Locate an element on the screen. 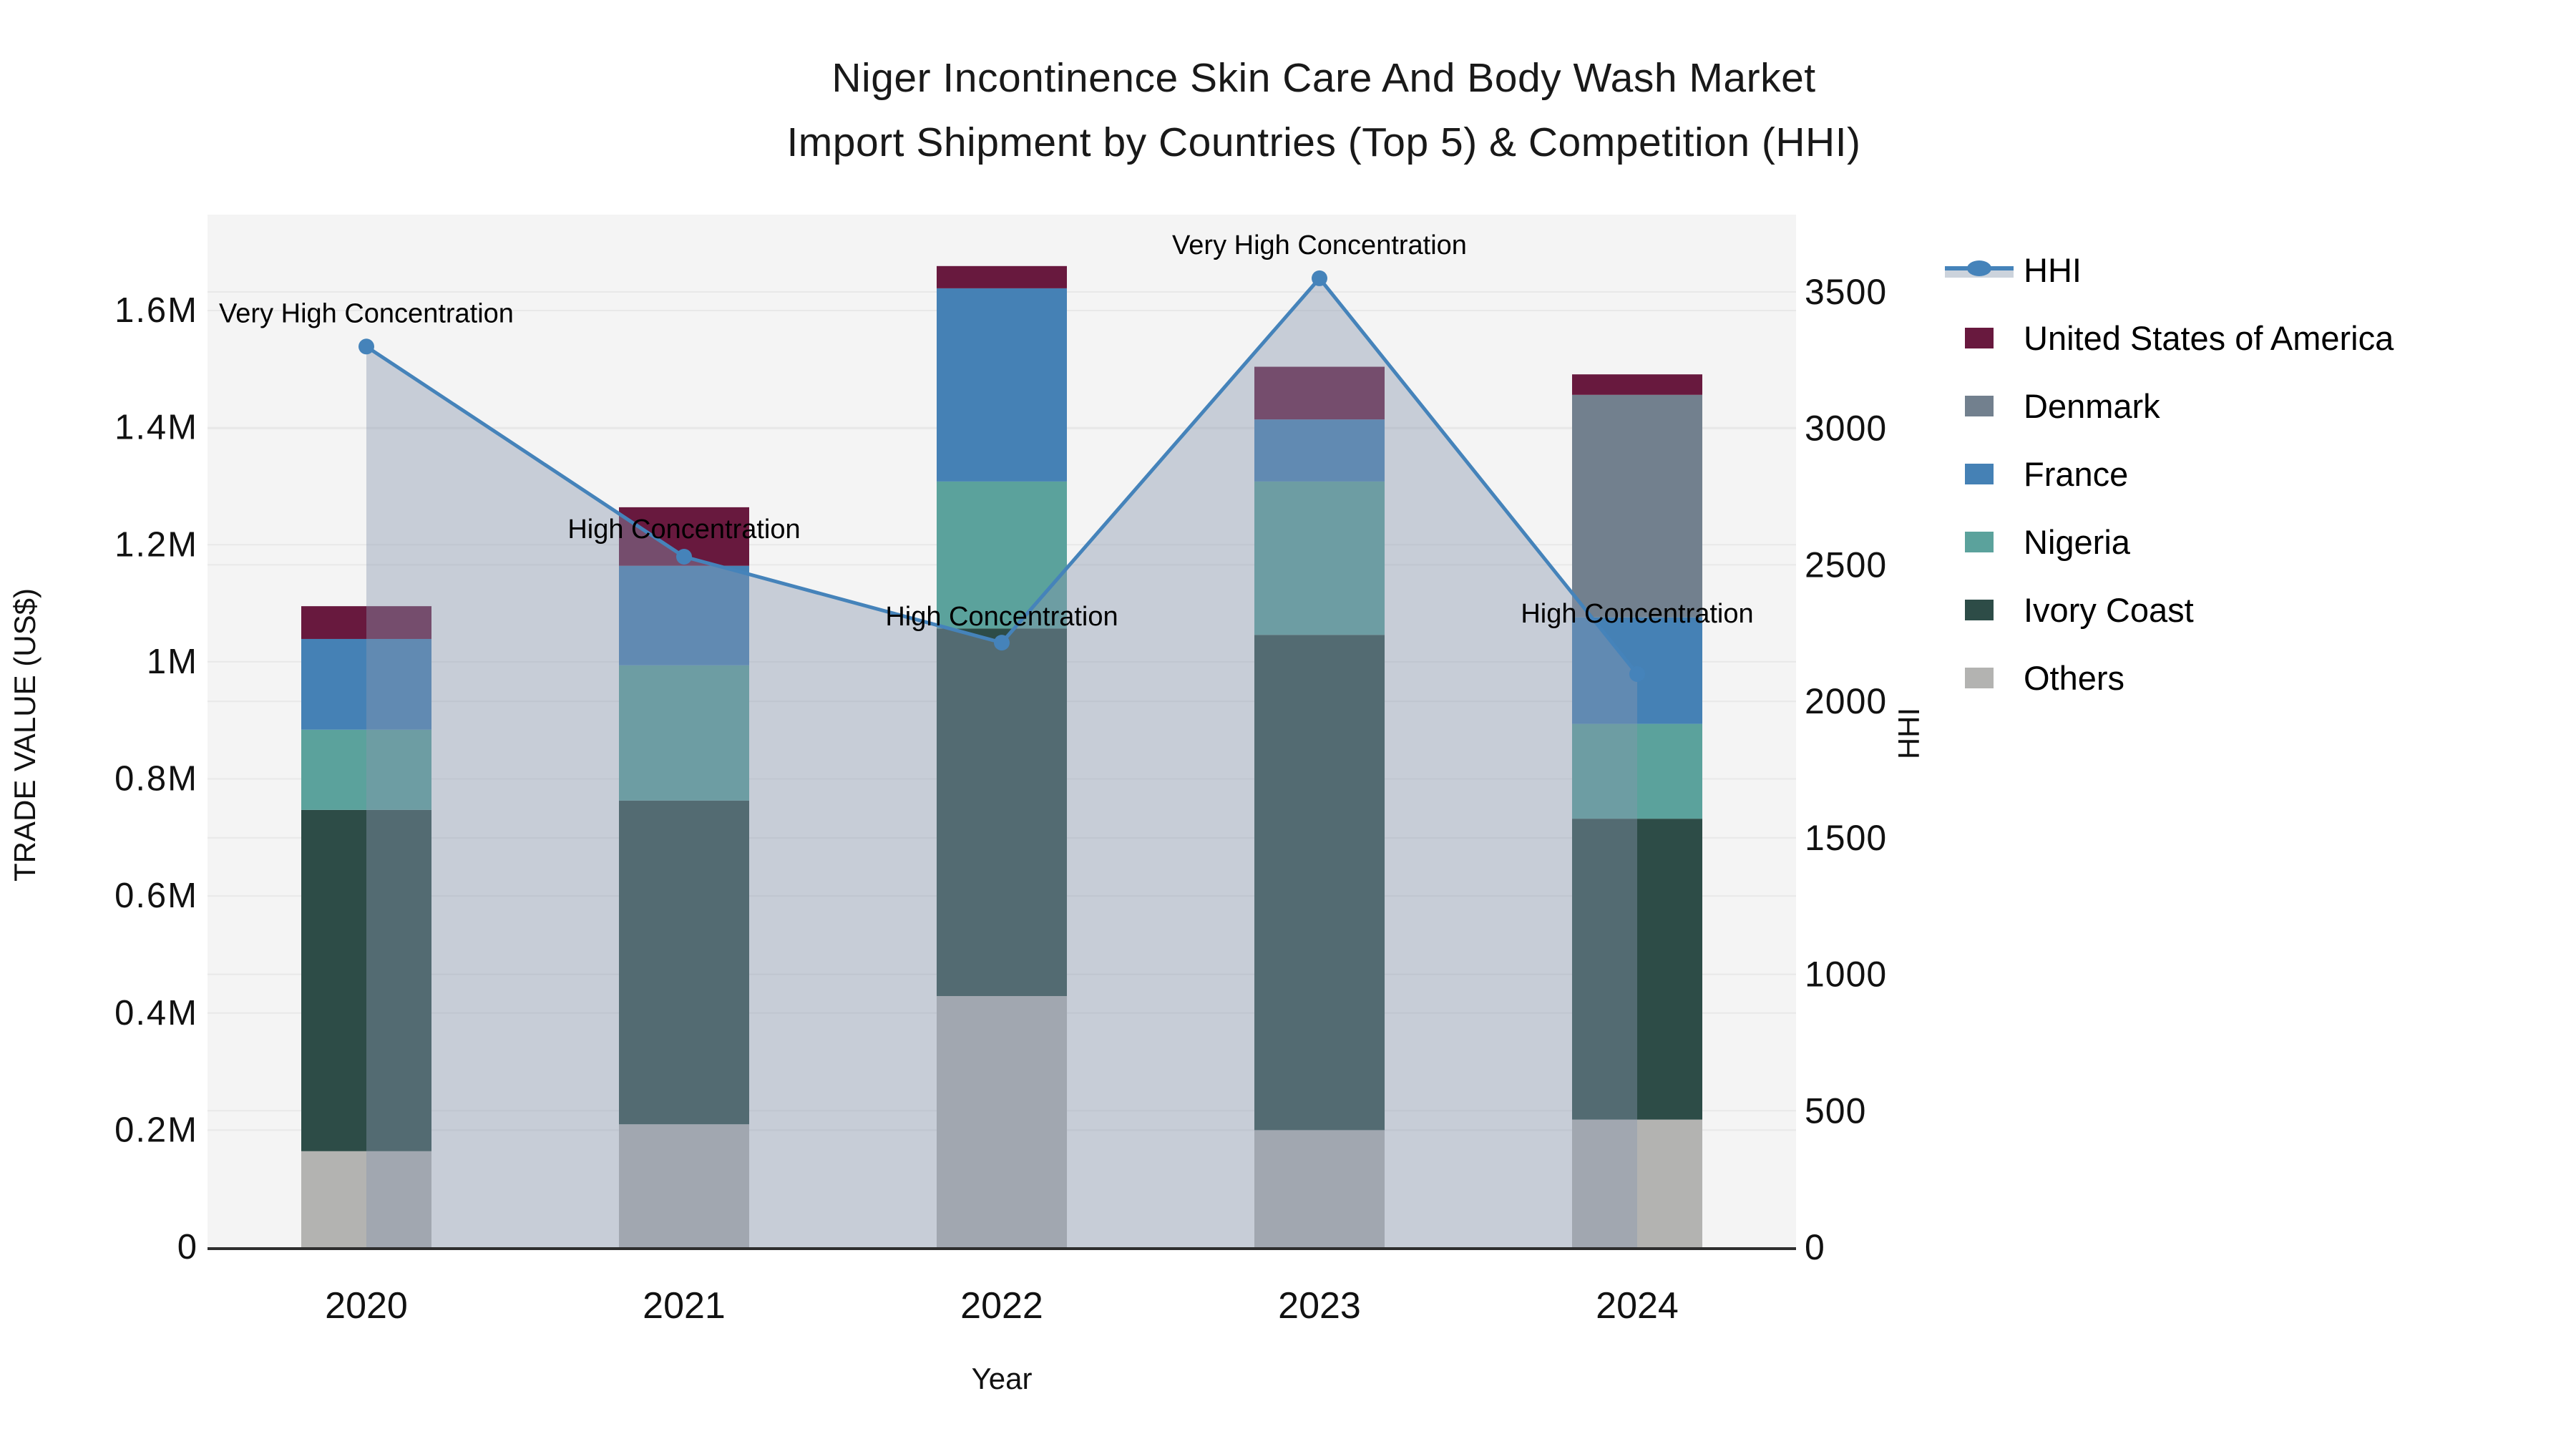  x-axis-tick-label-2024: 2024 is located at coordinates (1637, 1306).